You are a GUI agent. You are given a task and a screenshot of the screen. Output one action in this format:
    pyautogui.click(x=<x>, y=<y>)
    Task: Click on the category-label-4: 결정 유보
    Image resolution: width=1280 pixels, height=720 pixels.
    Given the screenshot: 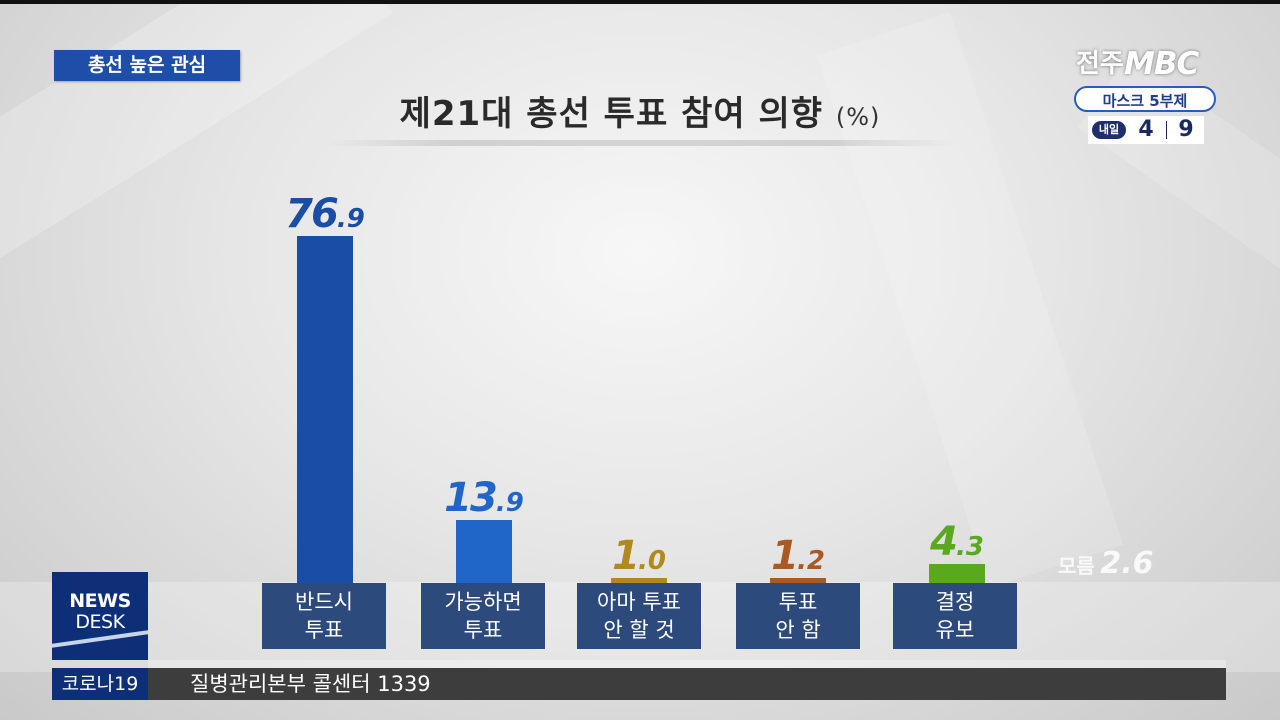 What is the action you would take?
    pyautogui.click(x=955, y=616)
    